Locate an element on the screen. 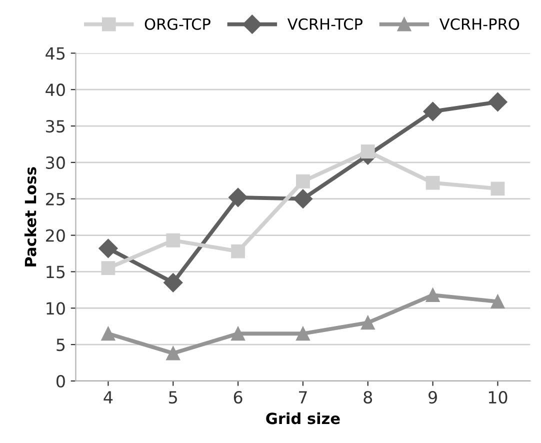  x-tick-label: 6 is located at coordinates (238, 397).